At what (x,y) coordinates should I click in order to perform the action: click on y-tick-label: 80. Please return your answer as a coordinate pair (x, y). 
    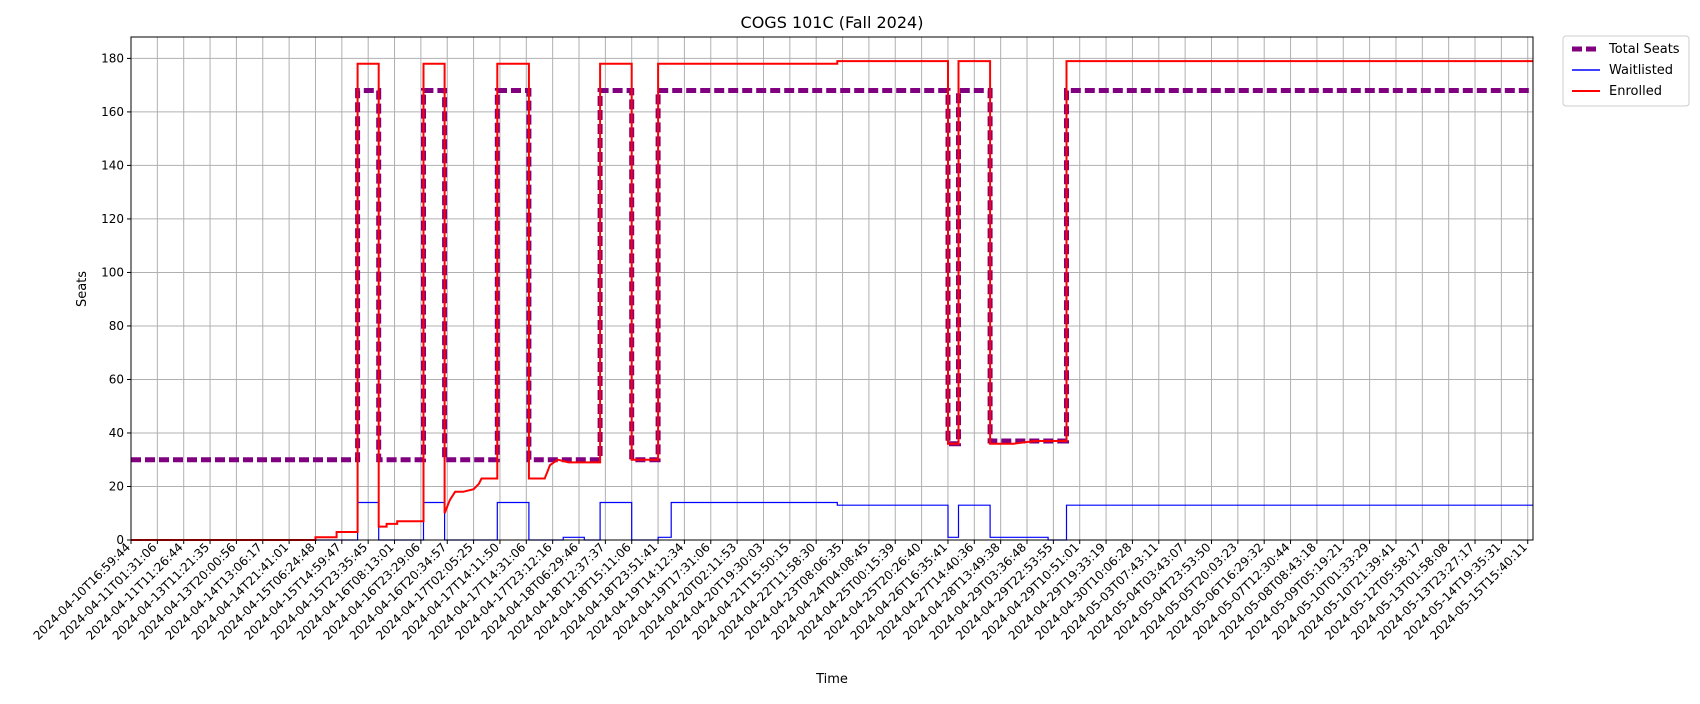
    Looking at the image, I should click on (116, 326).